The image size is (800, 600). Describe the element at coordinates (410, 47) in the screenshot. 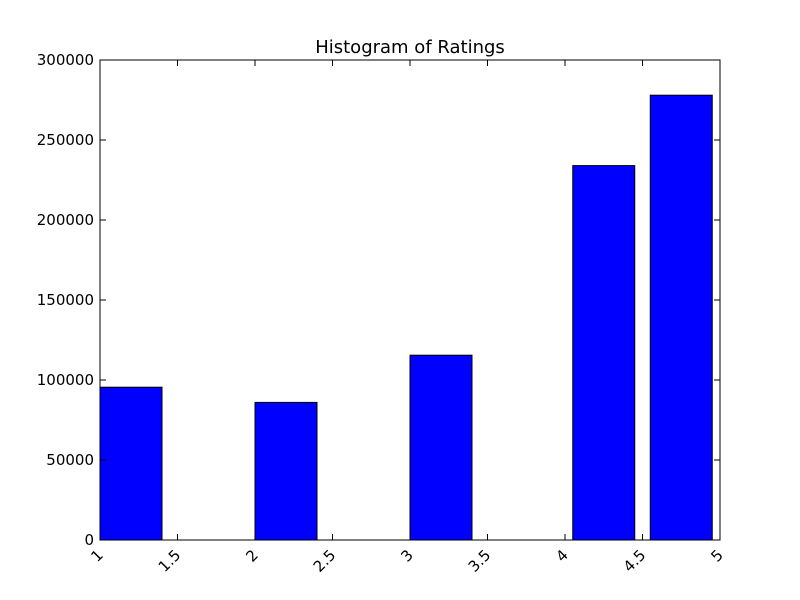

I see `chart-title: Histogram of Ratings` at that location.